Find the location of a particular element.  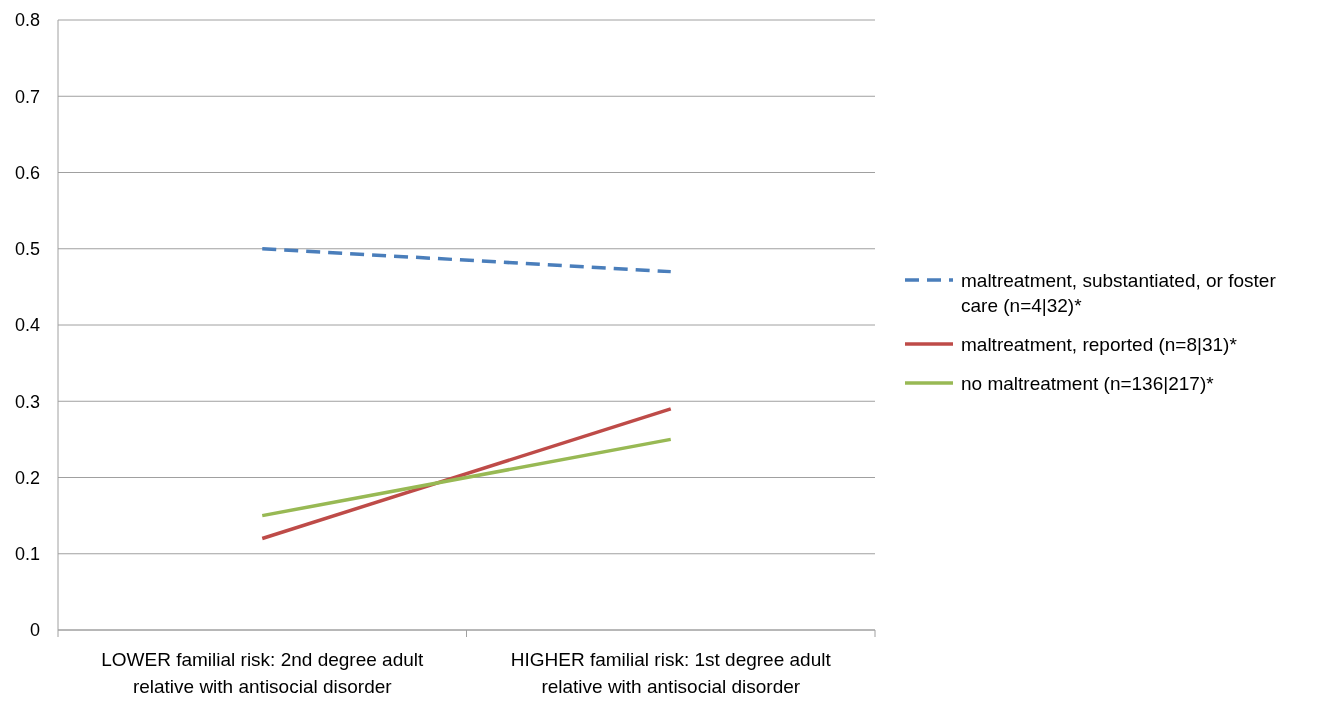

legend-label: maltreatment, substantiated, or foster care (n=4|32)* is located at coordinates (1119, 293).